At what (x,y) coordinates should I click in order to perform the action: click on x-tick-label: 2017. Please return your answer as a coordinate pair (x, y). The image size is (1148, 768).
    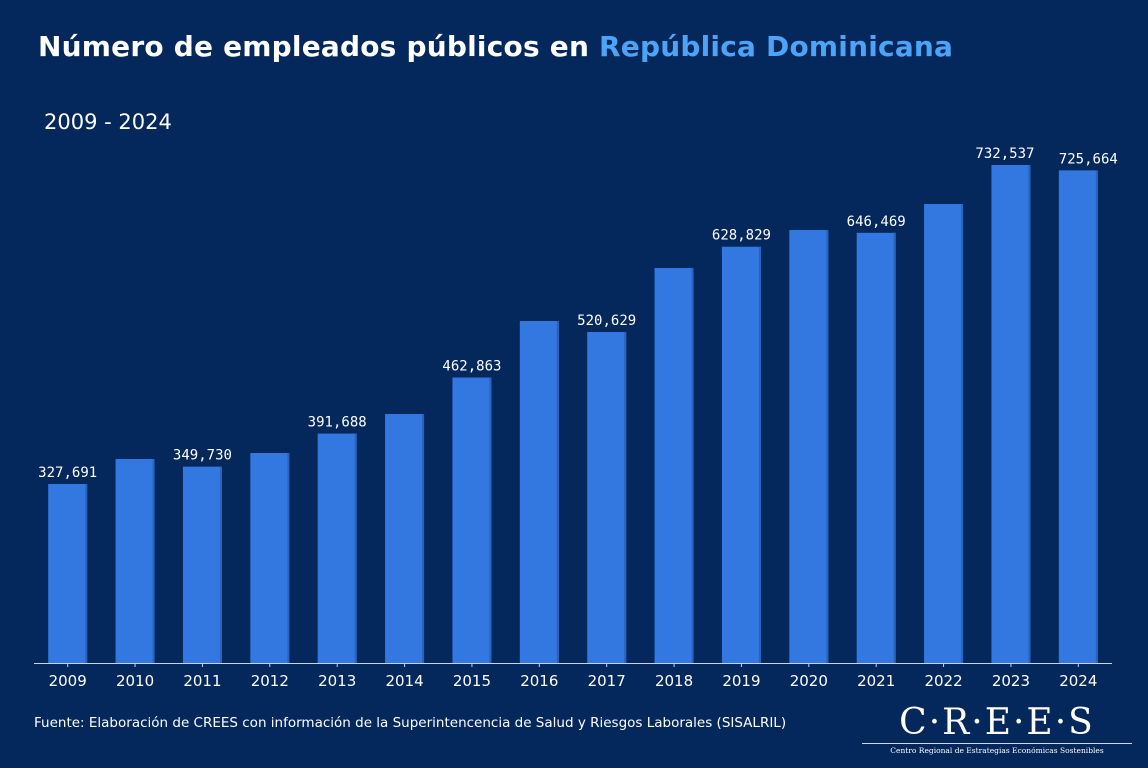
    Looking at the image, I should click on (607, 681).